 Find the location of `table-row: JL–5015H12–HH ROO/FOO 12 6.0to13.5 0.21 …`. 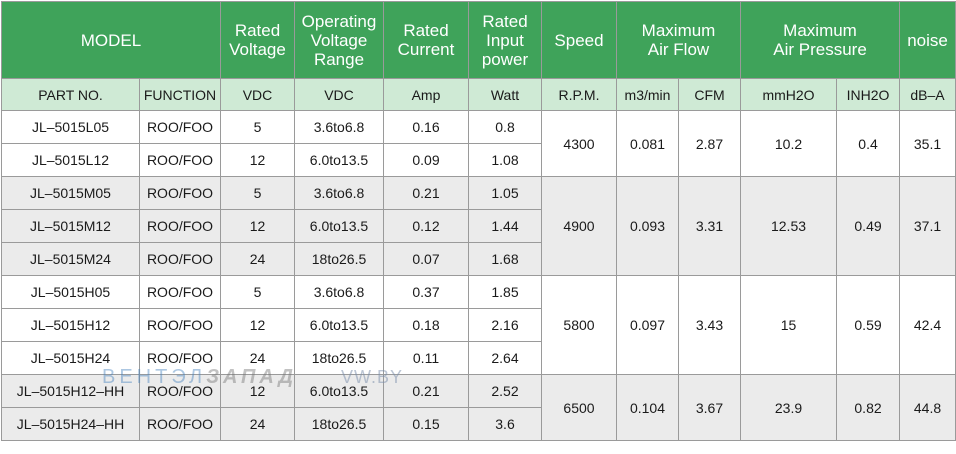

table-row: JL–5015H12–HH ROO/FOO 12 6.0to13.5 0.21 … is located at coordinates (478, 407).